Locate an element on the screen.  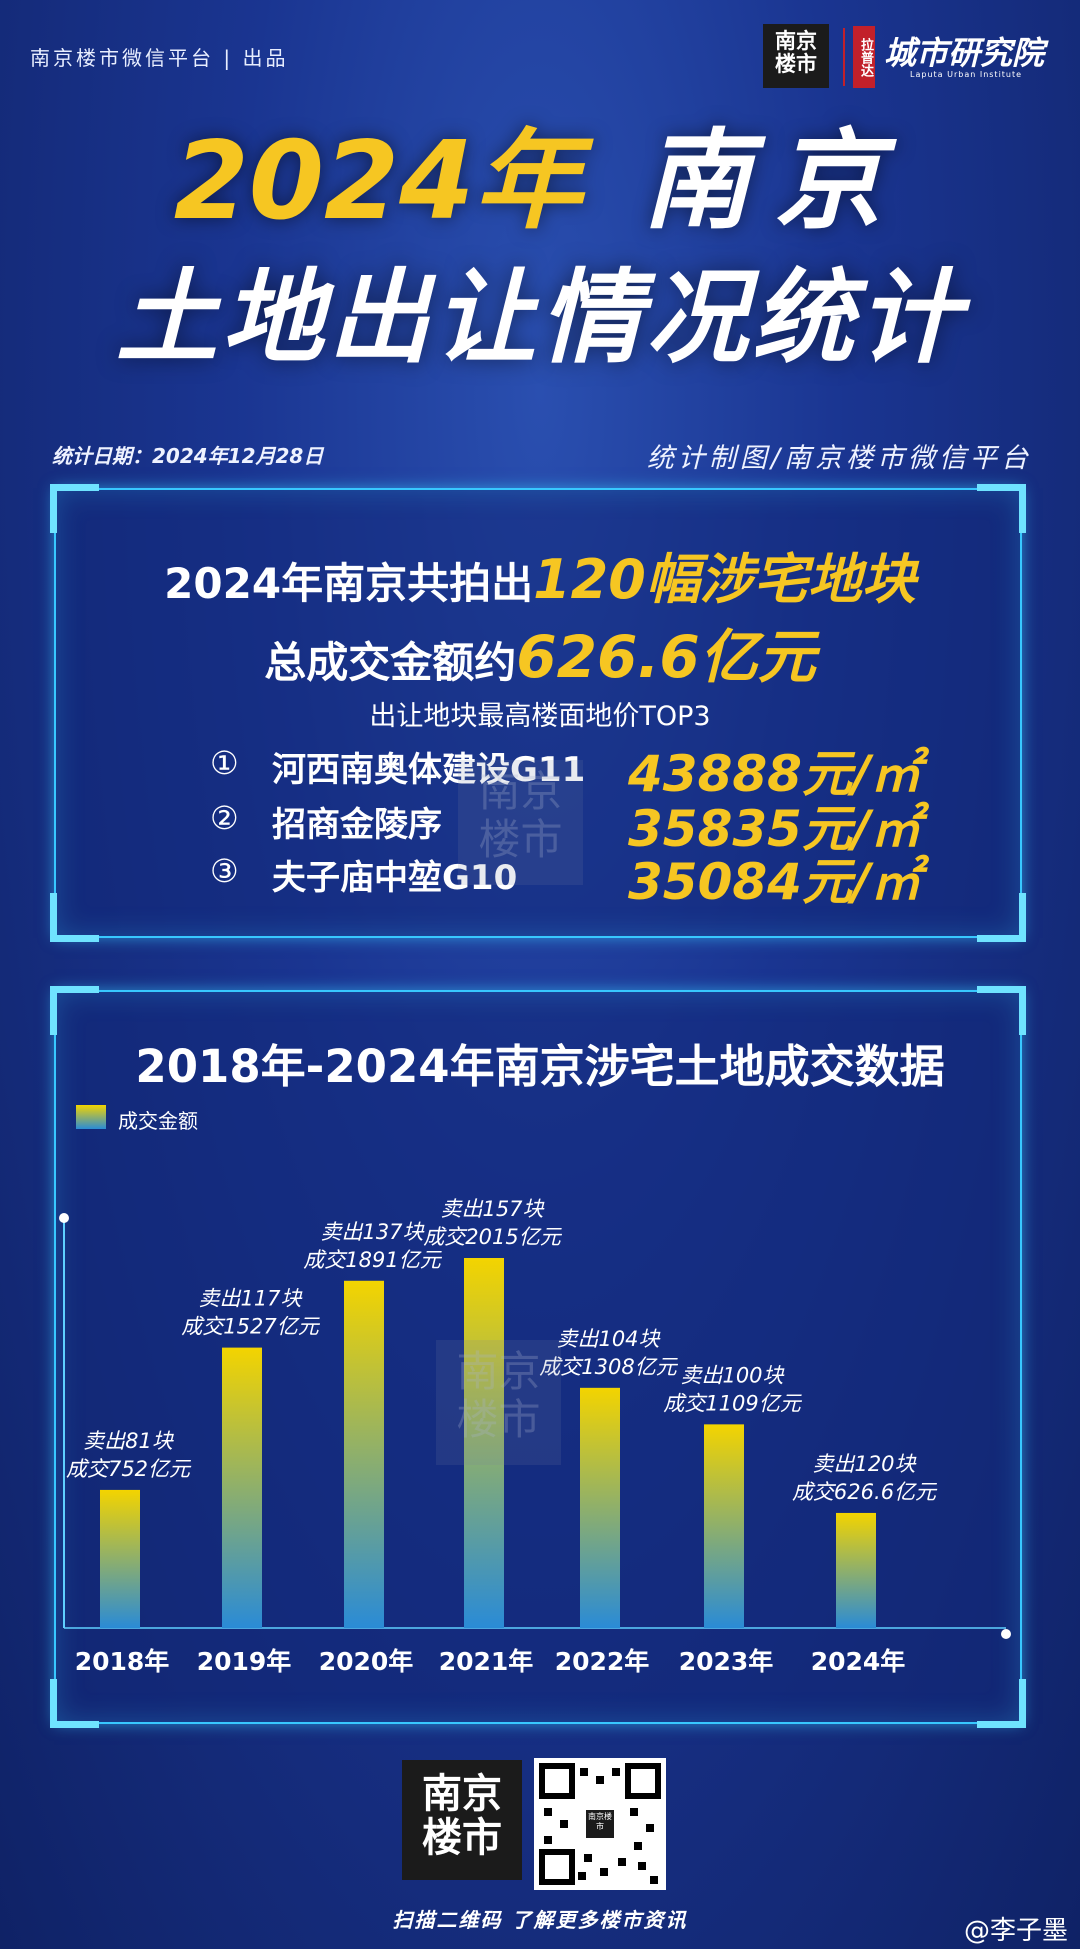
bar-data-label: 成交626.6亿元 is located at coordinates (865, 1492).